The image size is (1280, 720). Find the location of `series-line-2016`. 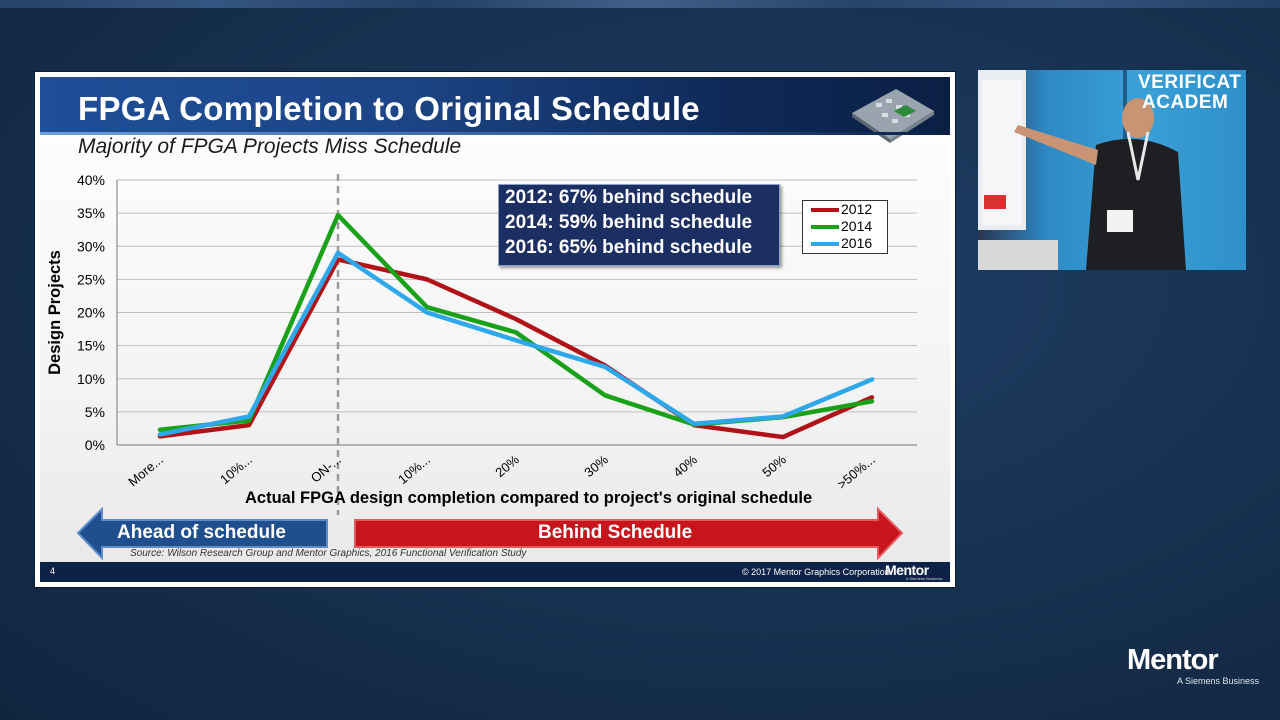

series-line-2016 is located at coordinates (516, 343).